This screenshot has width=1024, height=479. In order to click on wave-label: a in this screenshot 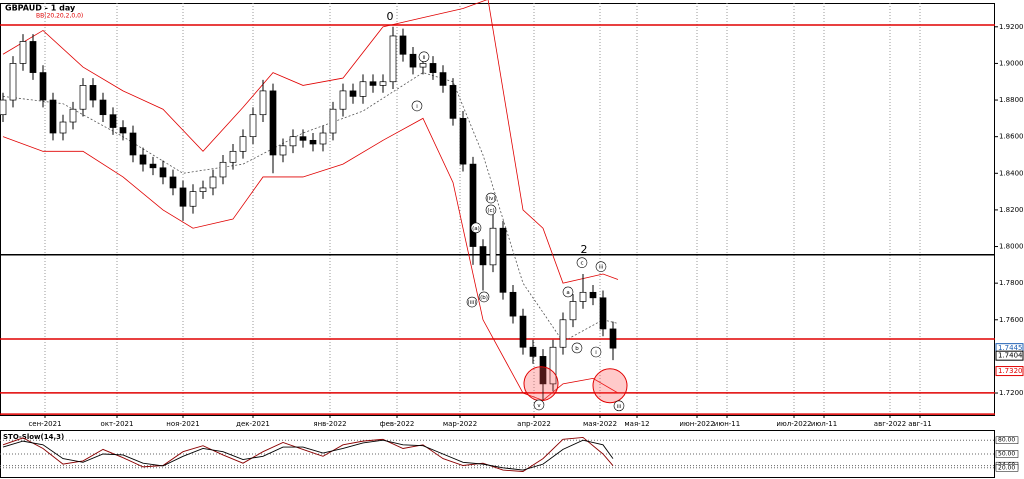, I will do `click(567, 293)`.